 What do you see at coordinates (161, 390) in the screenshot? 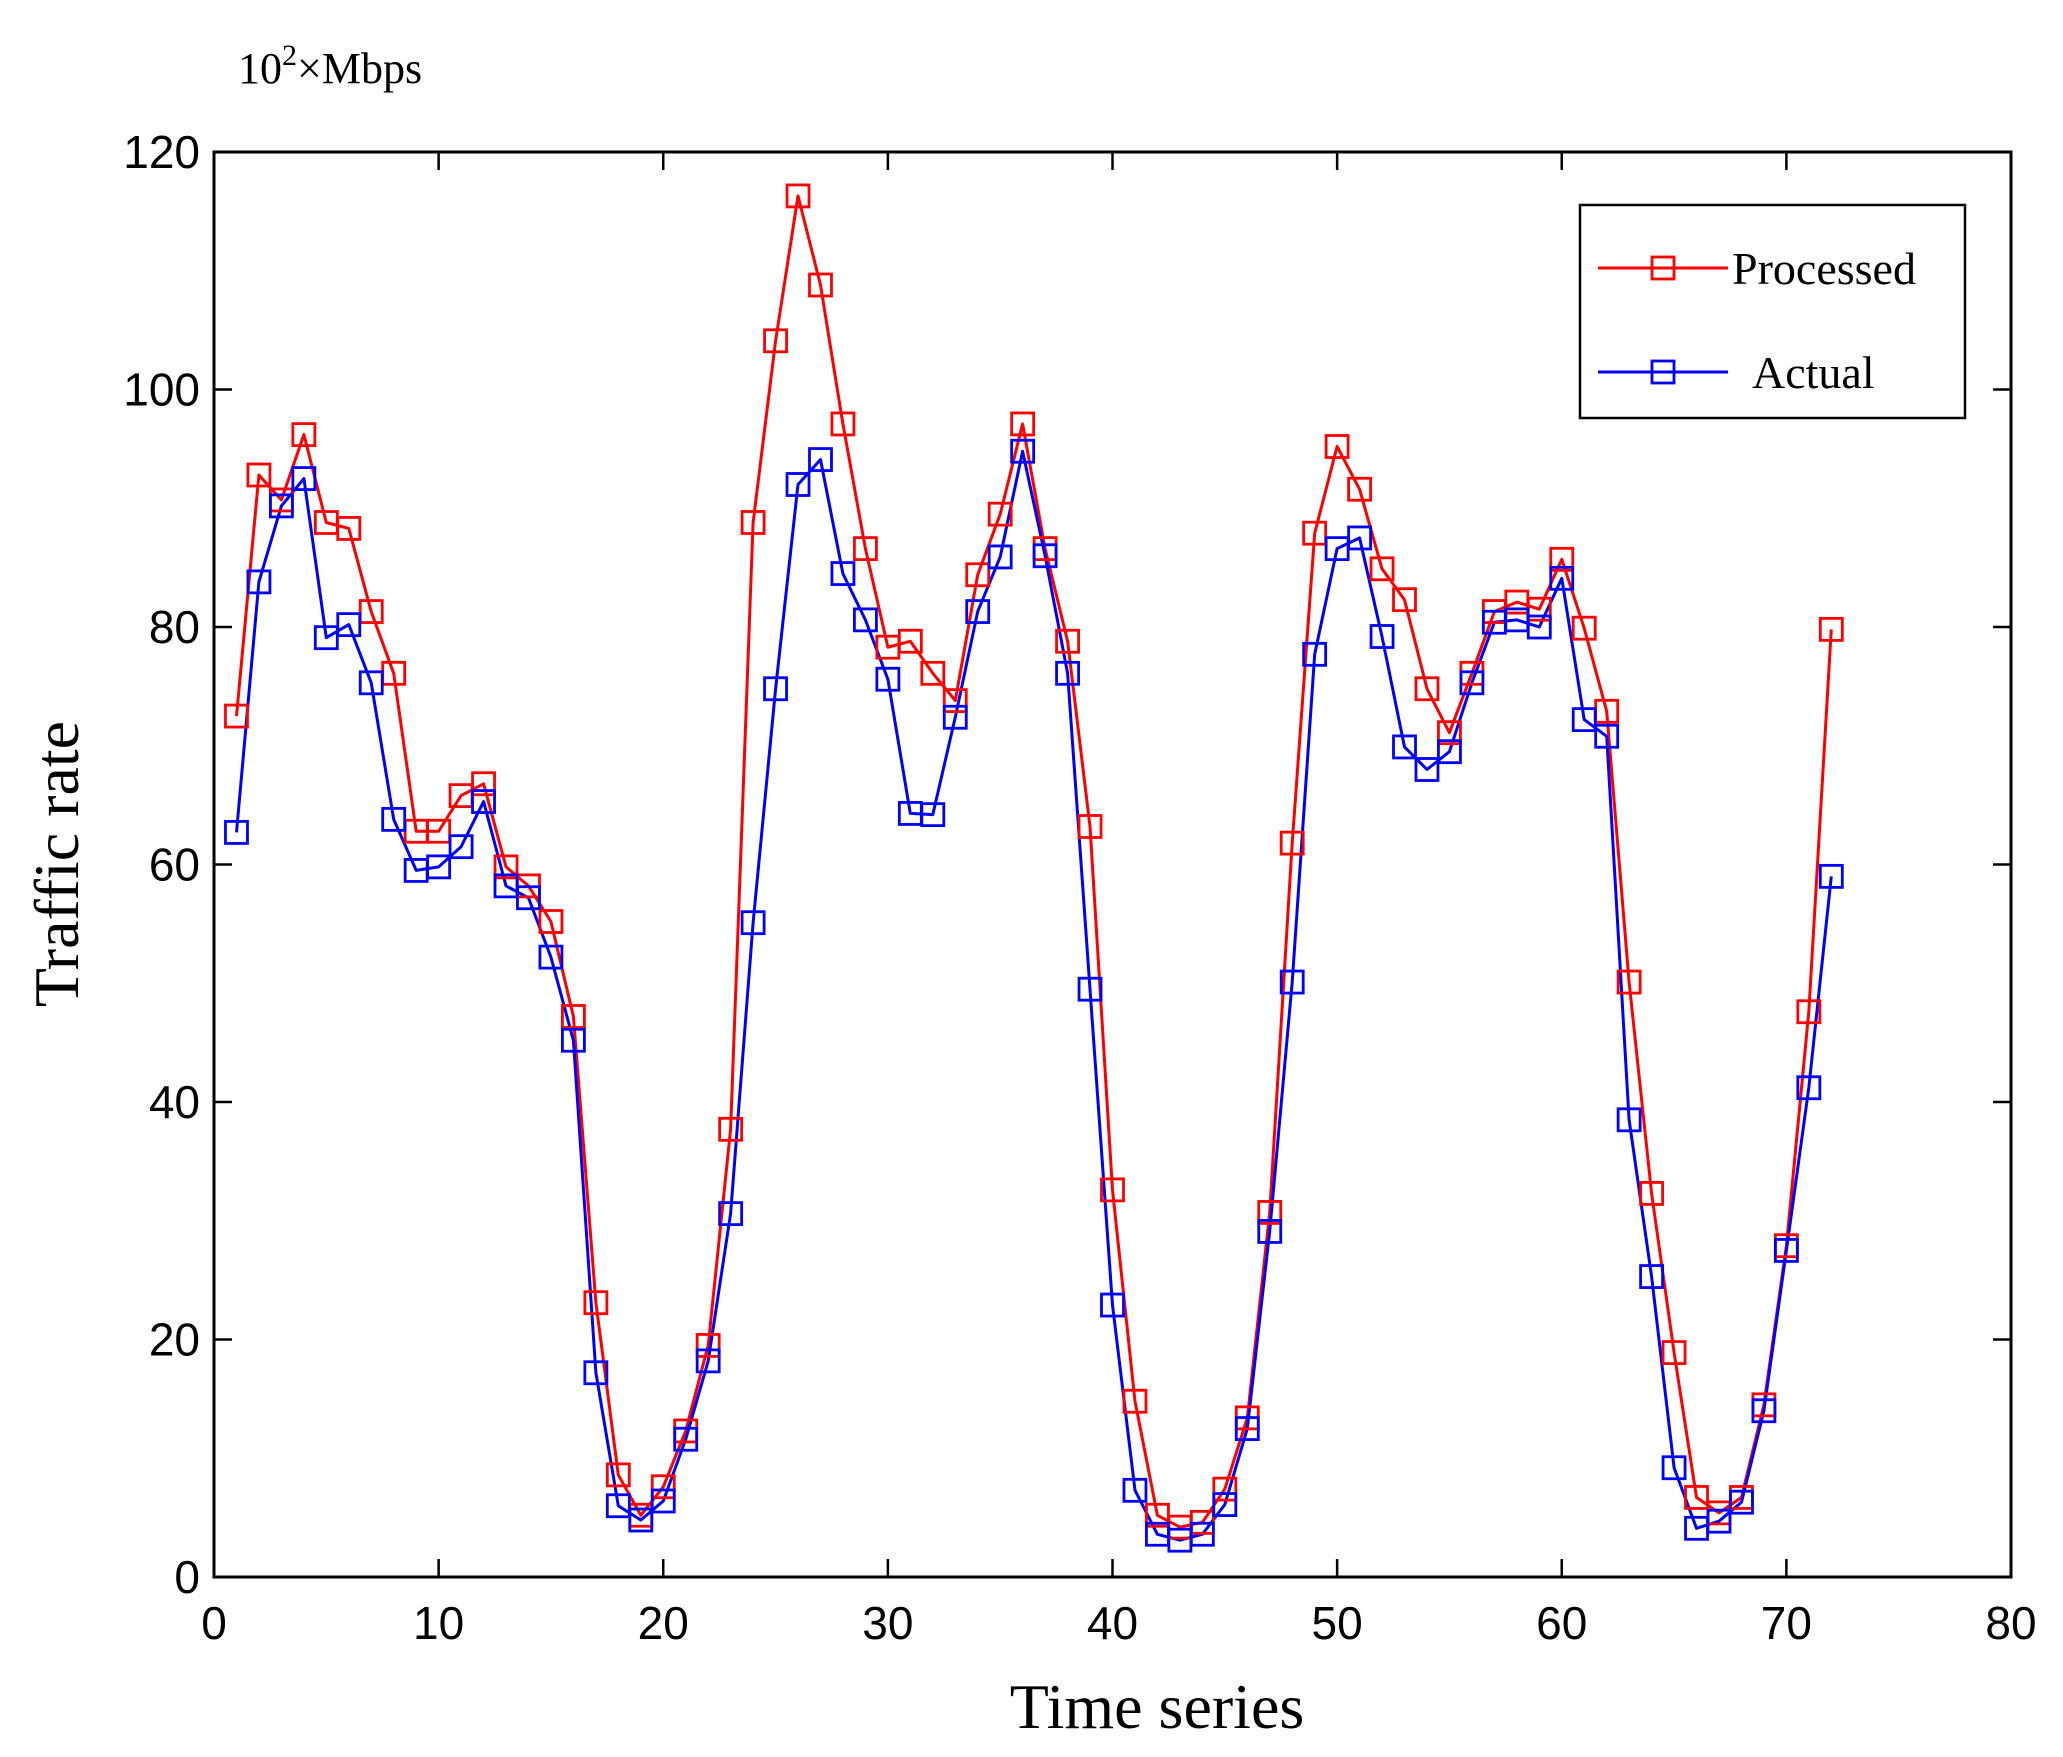
I see `y-tick-label: 100` at bounding box center [161, 390].